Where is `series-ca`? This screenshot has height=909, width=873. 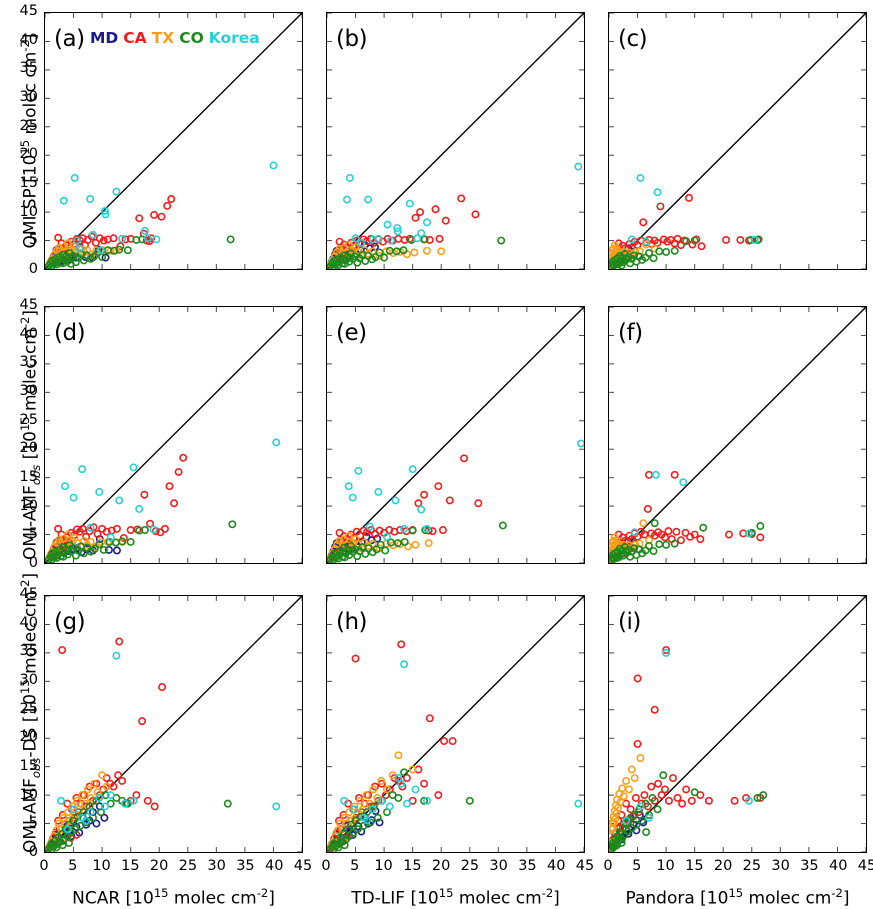
series-ca is located at coordinates (117, 505).